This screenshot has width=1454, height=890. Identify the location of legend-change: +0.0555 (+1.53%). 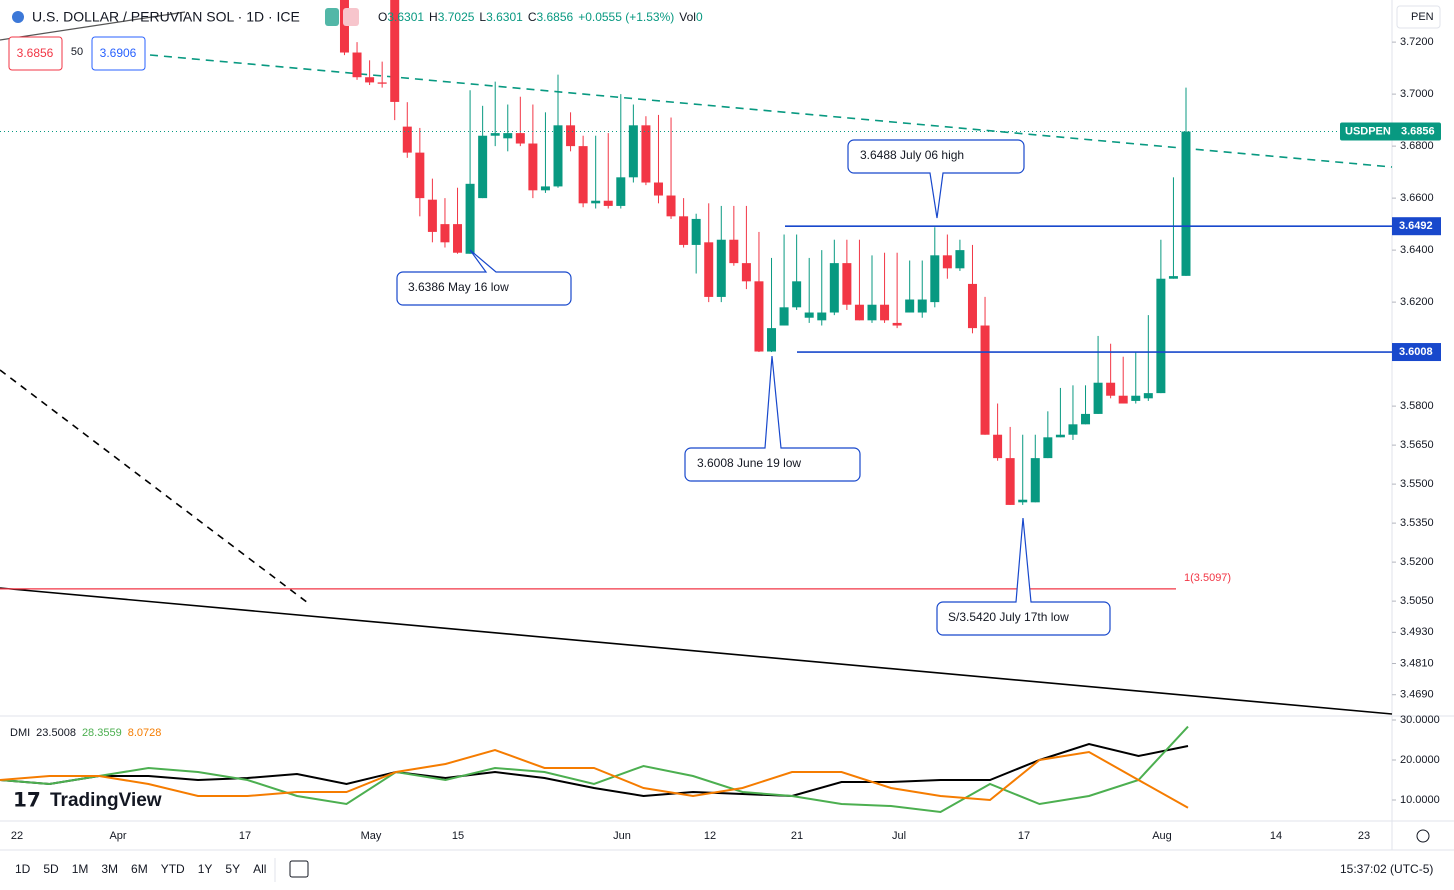
(626, 17).